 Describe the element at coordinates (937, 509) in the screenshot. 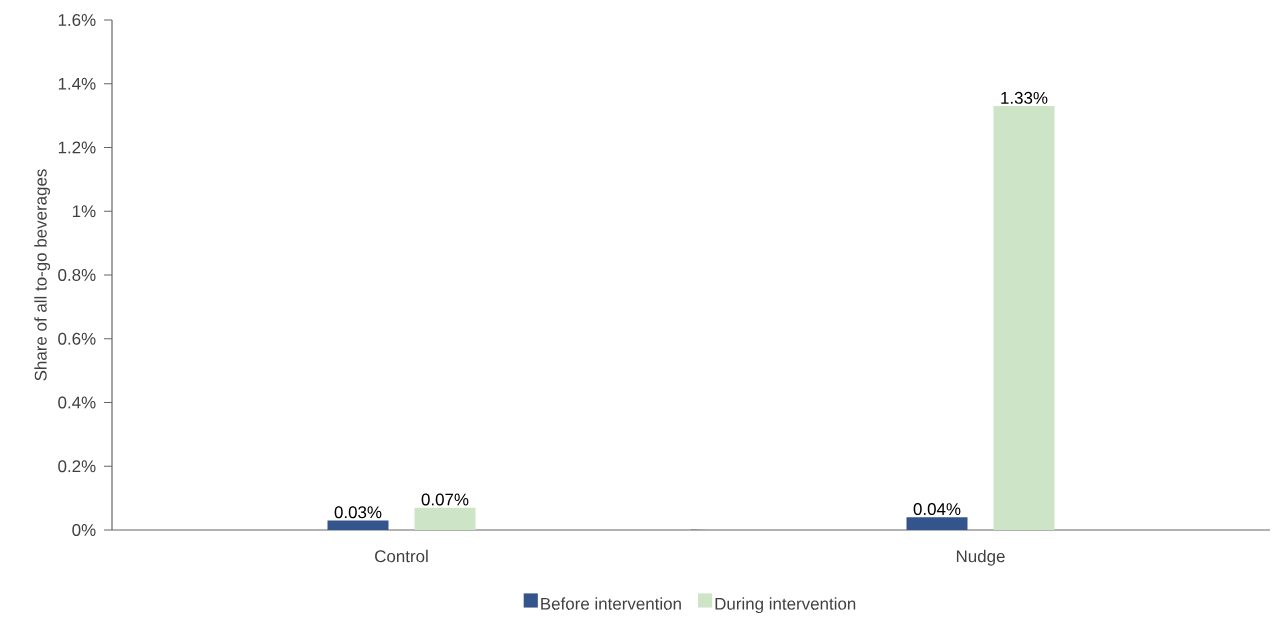

I see `data-label: 0.04%` at that location.